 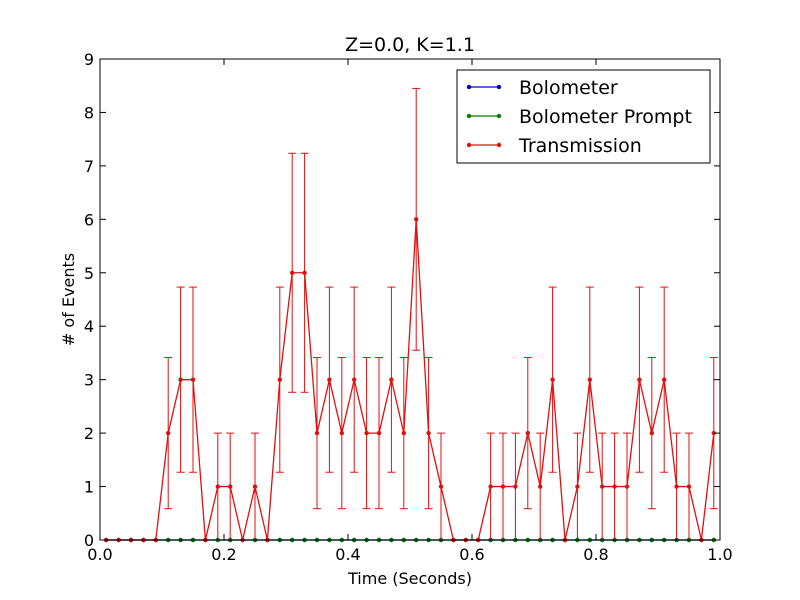 What do you see at coordinates (595, 554) in the screenshot?
I see `x-tick-label: 0.8` at bounding box center [595, 554].